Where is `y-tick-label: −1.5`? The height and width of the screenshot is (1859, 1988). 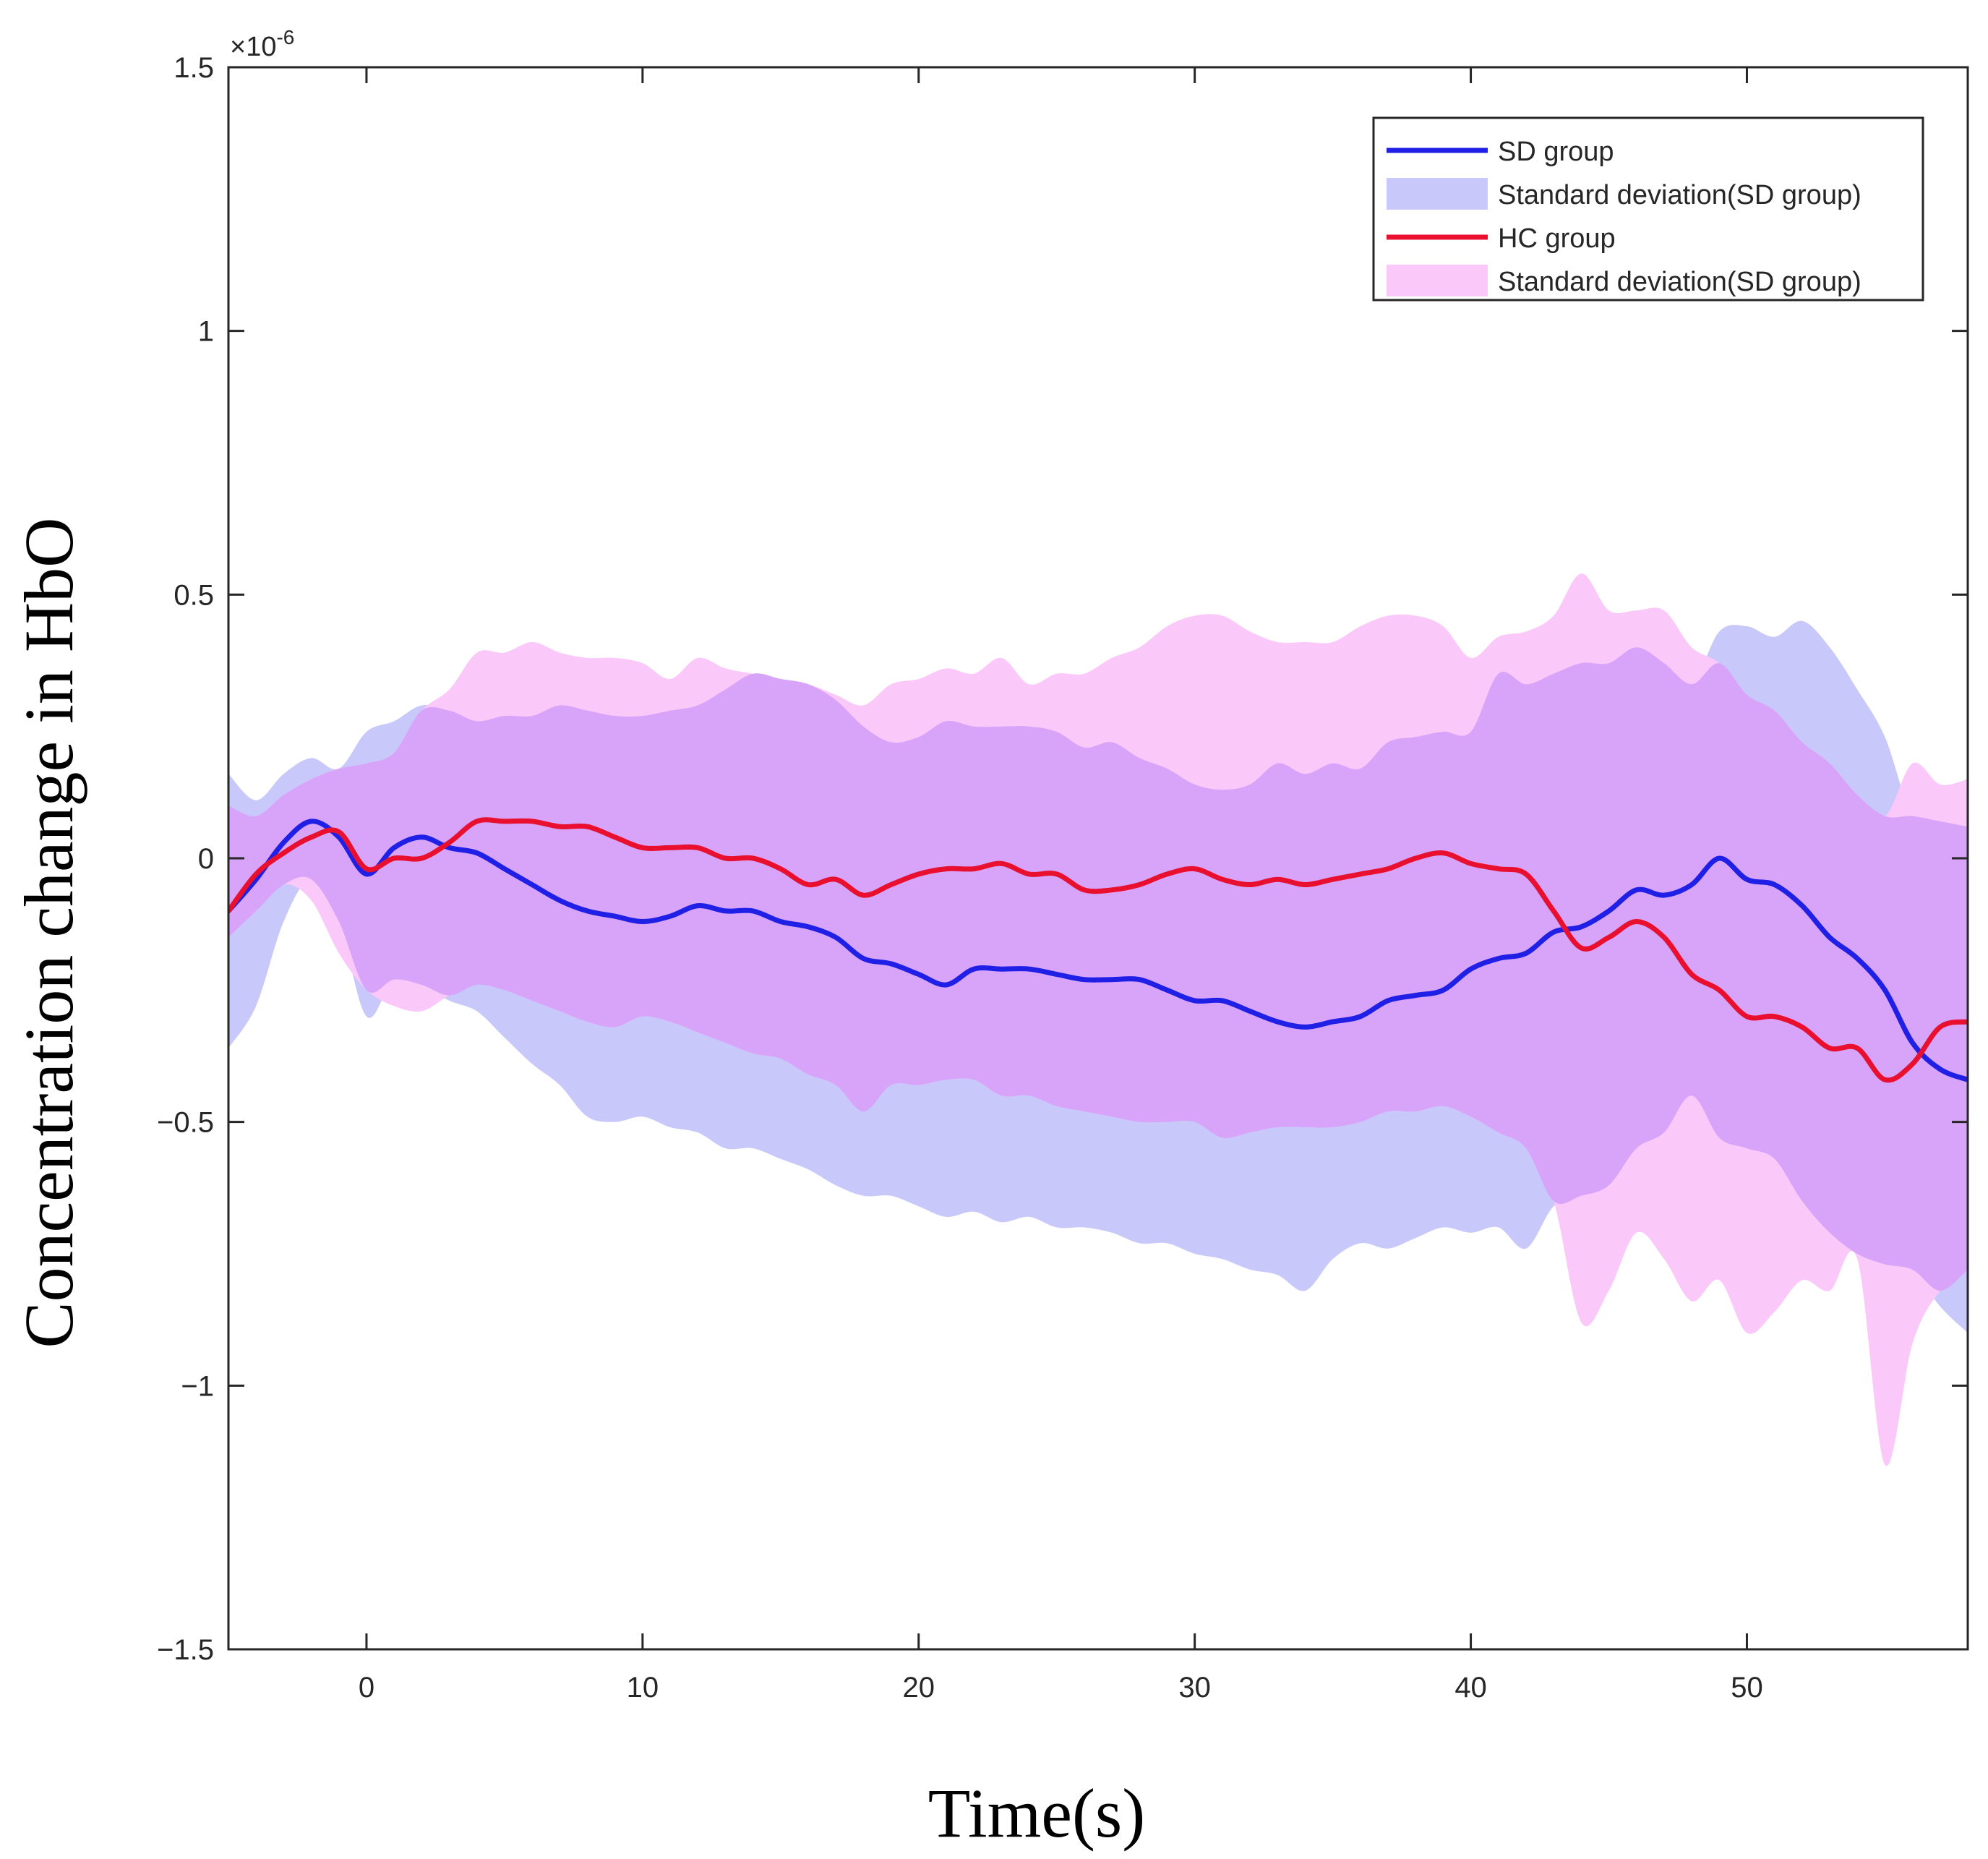 y-tick-label: −1.5 is located at coordinates (185, 1650).